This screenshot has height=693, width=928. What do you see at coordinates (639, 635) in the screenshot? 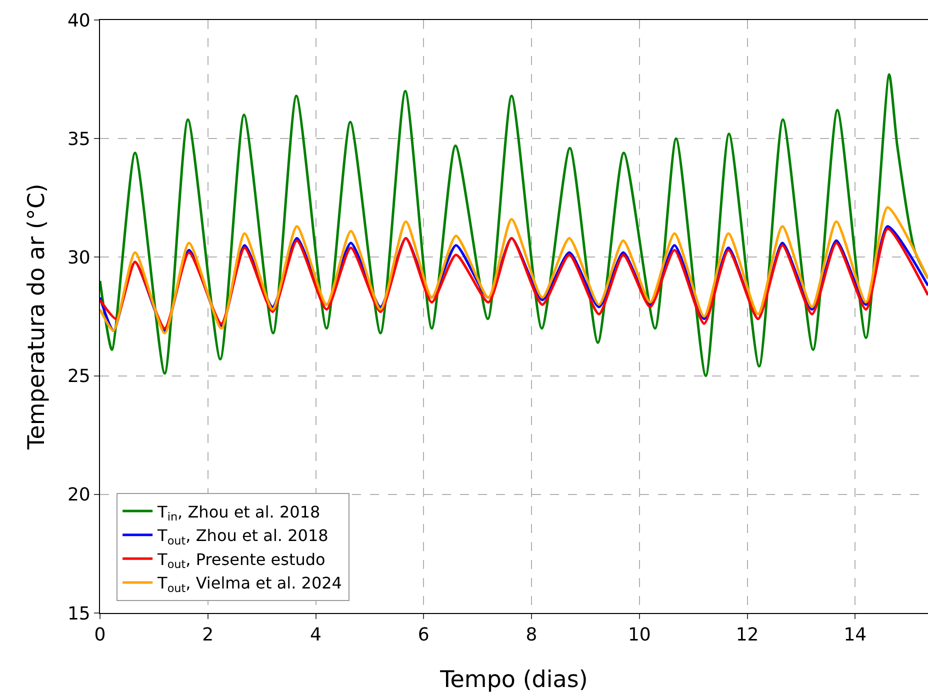
I see `x-tick-label: 10` at bounding box center [639, 635].